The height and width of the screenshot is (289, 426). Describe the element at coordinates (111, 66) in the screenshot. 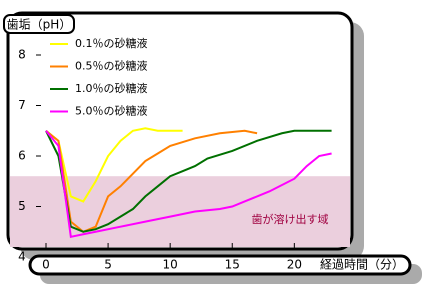

I see `legend-label: 0.5％の砂糖液` at that location.